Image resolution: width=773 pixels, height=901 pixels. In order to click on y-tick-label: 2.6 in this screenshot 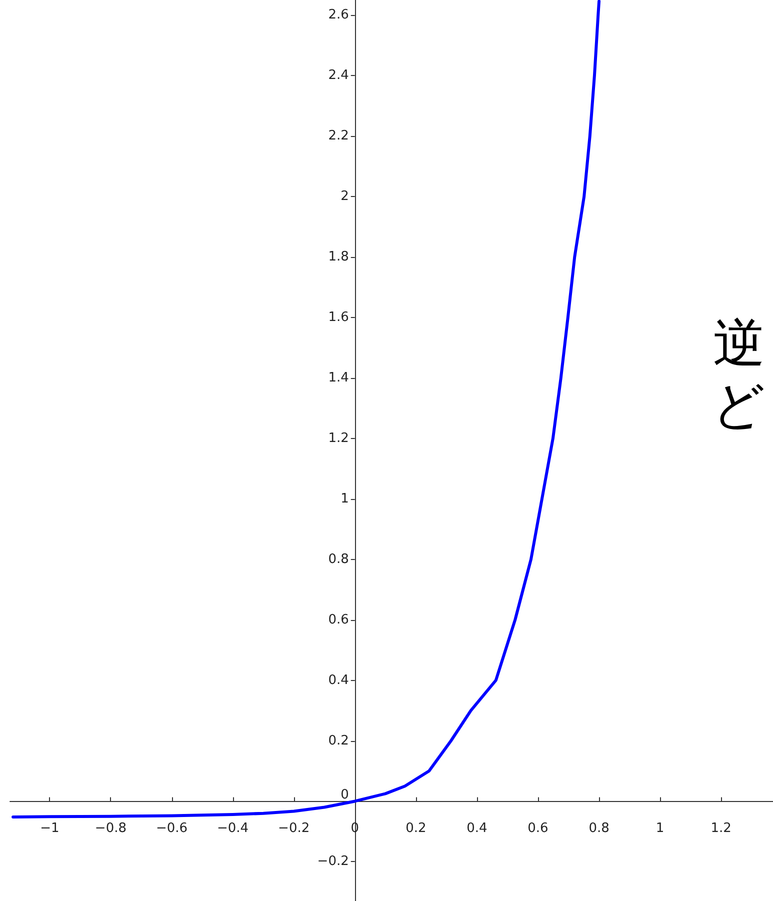, I will do `click(338, 15)`.